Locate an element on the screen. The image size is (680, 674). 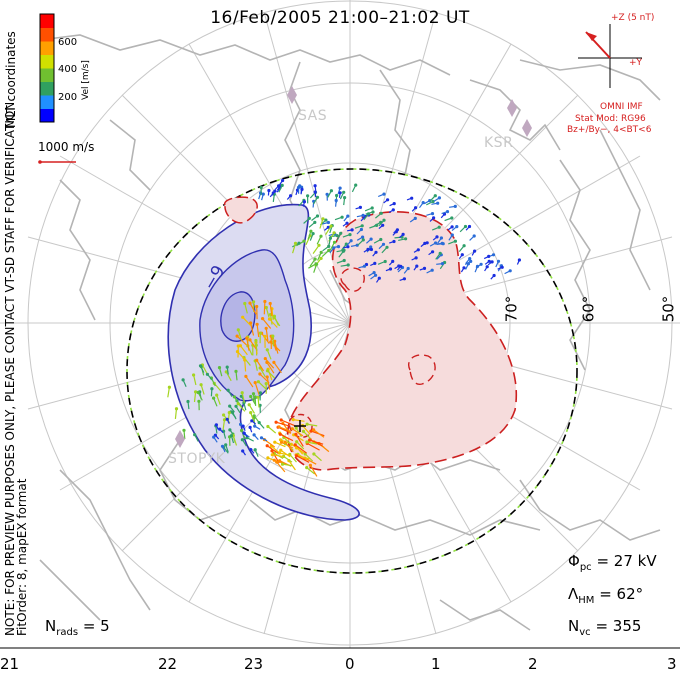
imf-y-label: +Y is located at coordinates (636, 63).